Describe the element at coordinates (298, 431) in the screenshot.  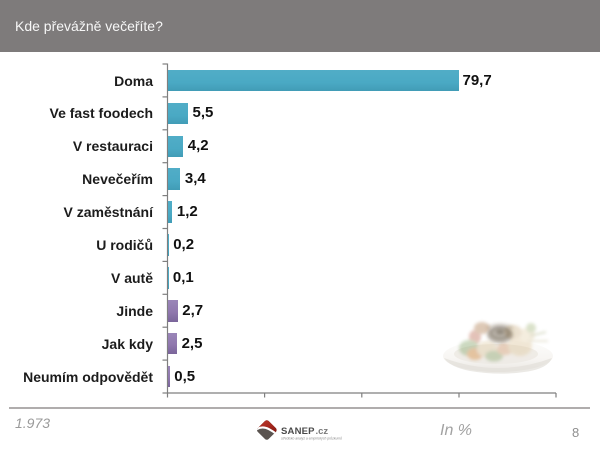
I see `svg-text: SANEP` at that location.